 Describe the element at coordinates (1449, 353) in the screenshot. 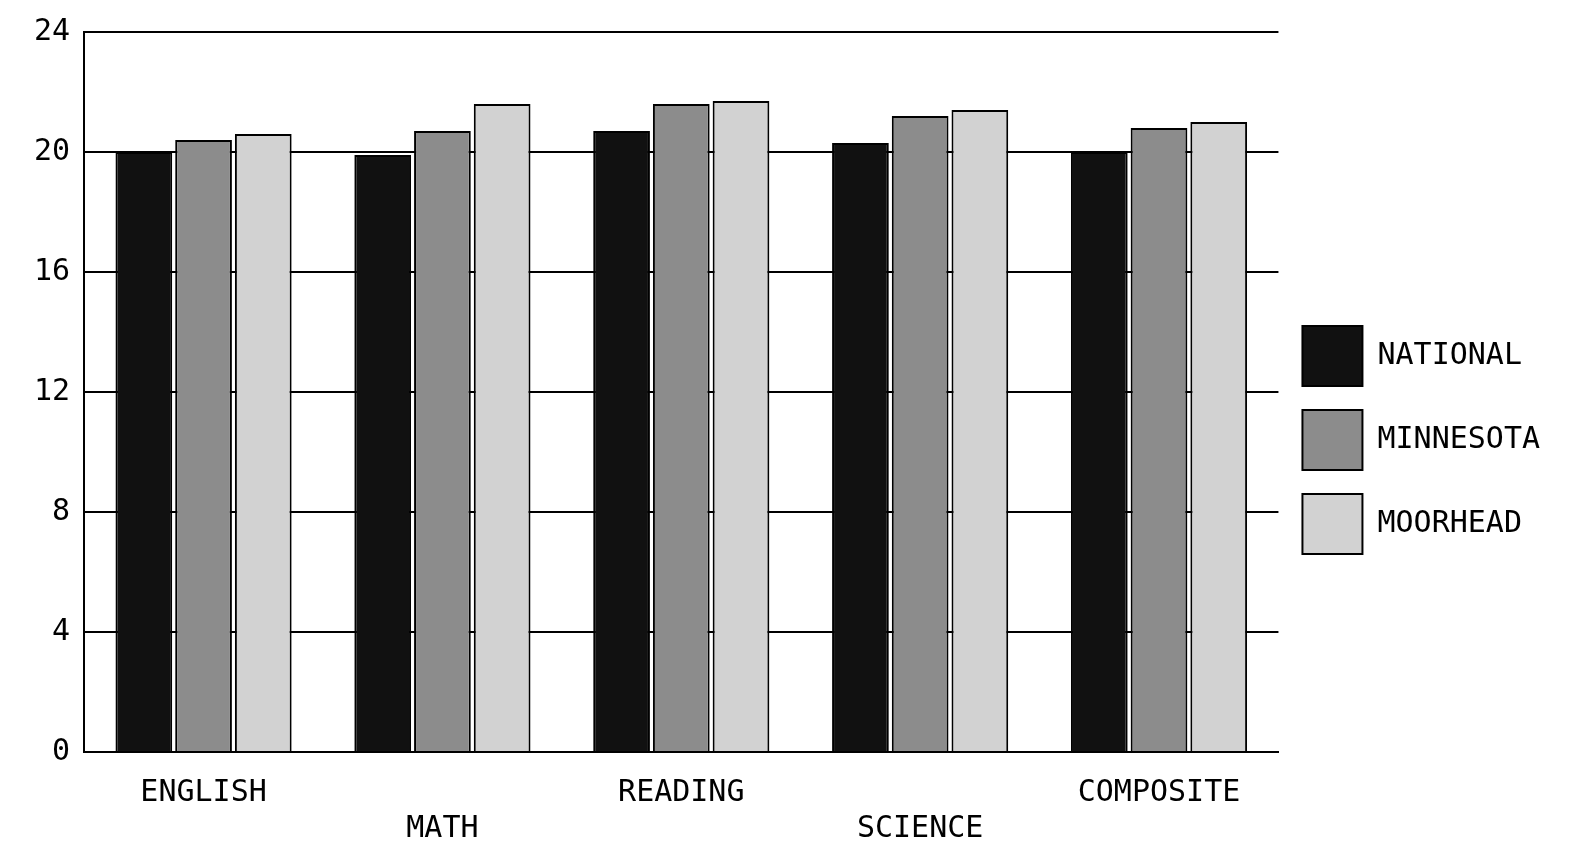

I see `legend-label: NATIONAL` at that location.